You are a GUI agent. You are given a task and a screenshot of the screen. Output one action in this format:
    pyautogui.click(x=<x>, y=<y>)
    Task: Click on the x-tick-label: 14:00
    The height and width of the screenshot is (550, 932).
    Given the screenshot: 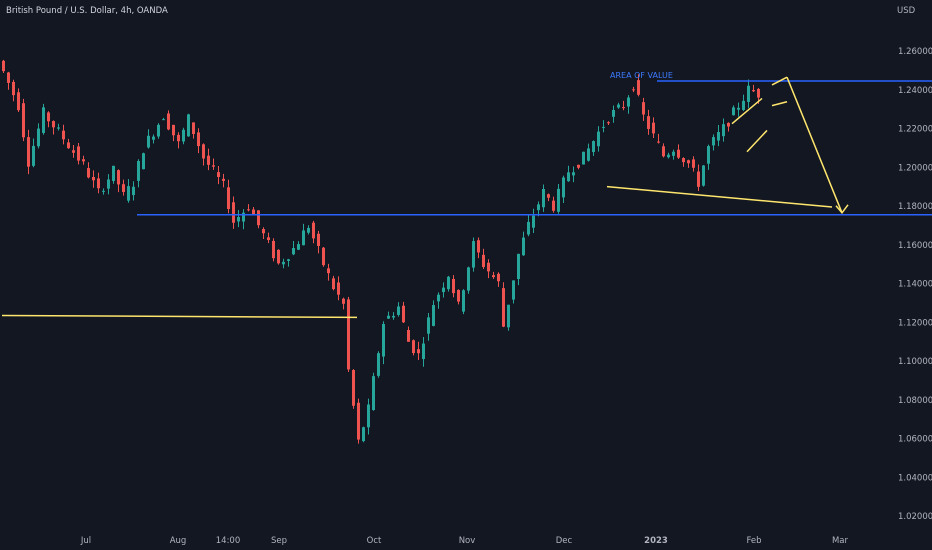 What is the action you would take?
    pyautogui.click(x=228, y=541)
    